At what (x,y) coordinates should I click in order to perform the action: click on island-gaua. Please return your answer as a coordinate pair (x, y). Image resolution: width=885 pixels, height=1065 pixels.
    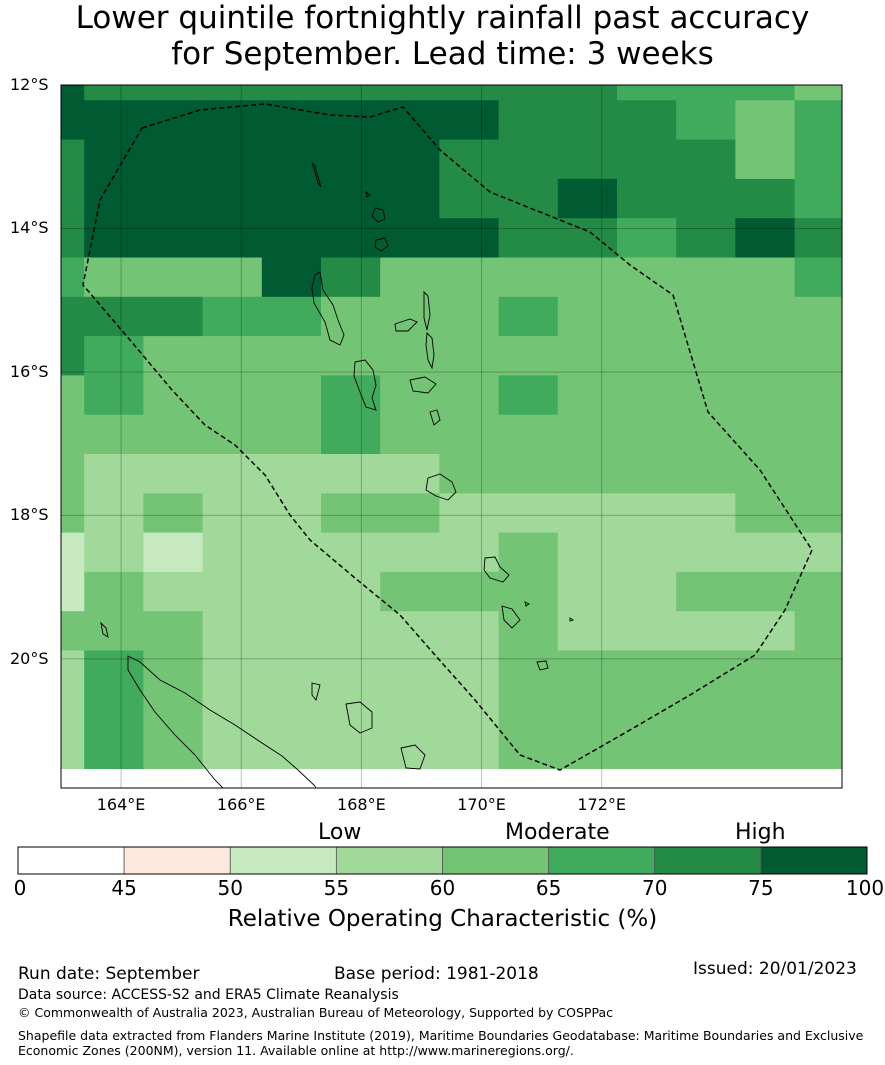
    Looking at the image, I should click on (381, 244).